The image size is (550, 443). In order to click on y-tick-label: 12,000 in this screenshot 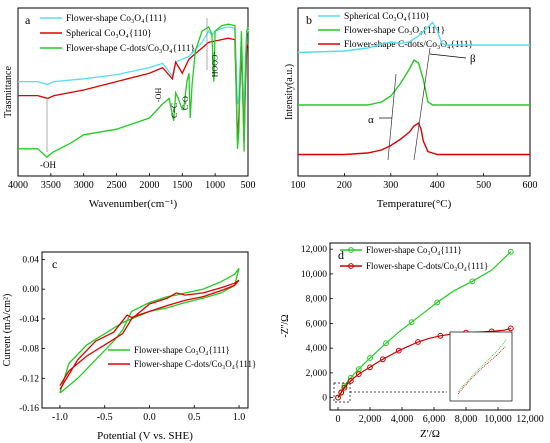, I will do `click(314, 250)`.